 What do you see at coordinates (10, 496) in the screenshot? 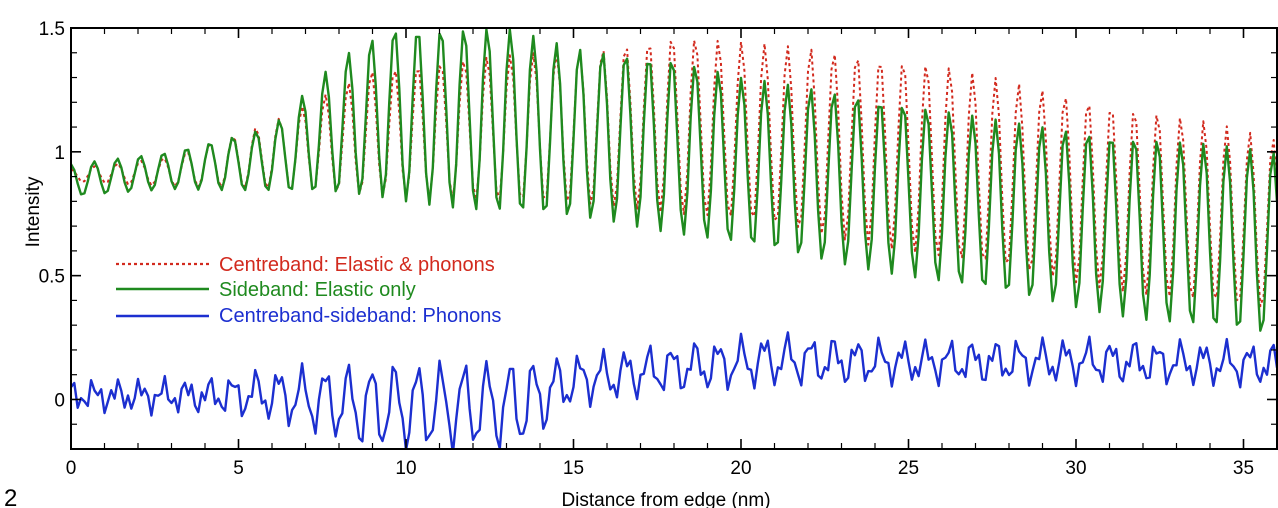
I see `panel-label: 2` at bounding box center [10, 496].